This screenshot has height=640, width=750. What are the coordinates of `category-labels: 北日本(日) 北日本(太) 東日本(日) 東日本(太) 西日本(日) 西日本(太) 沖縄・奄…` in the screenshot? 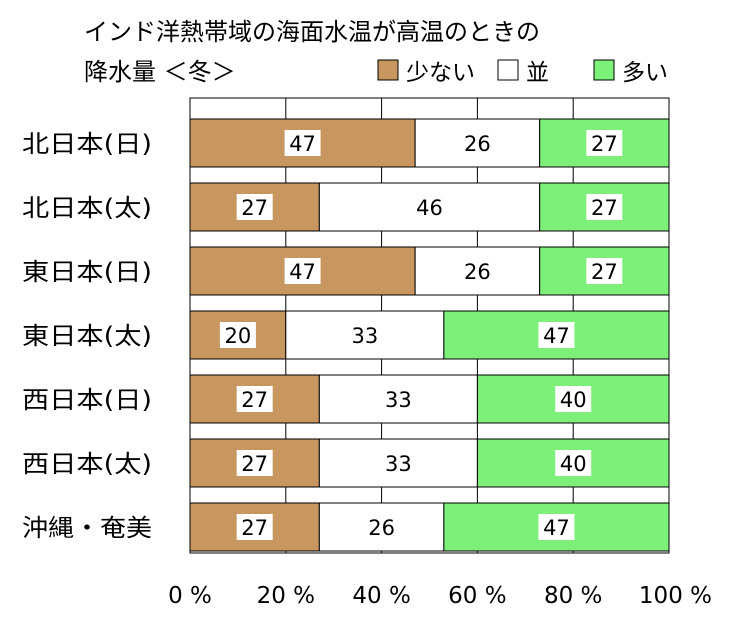 It's located at (87, 336).